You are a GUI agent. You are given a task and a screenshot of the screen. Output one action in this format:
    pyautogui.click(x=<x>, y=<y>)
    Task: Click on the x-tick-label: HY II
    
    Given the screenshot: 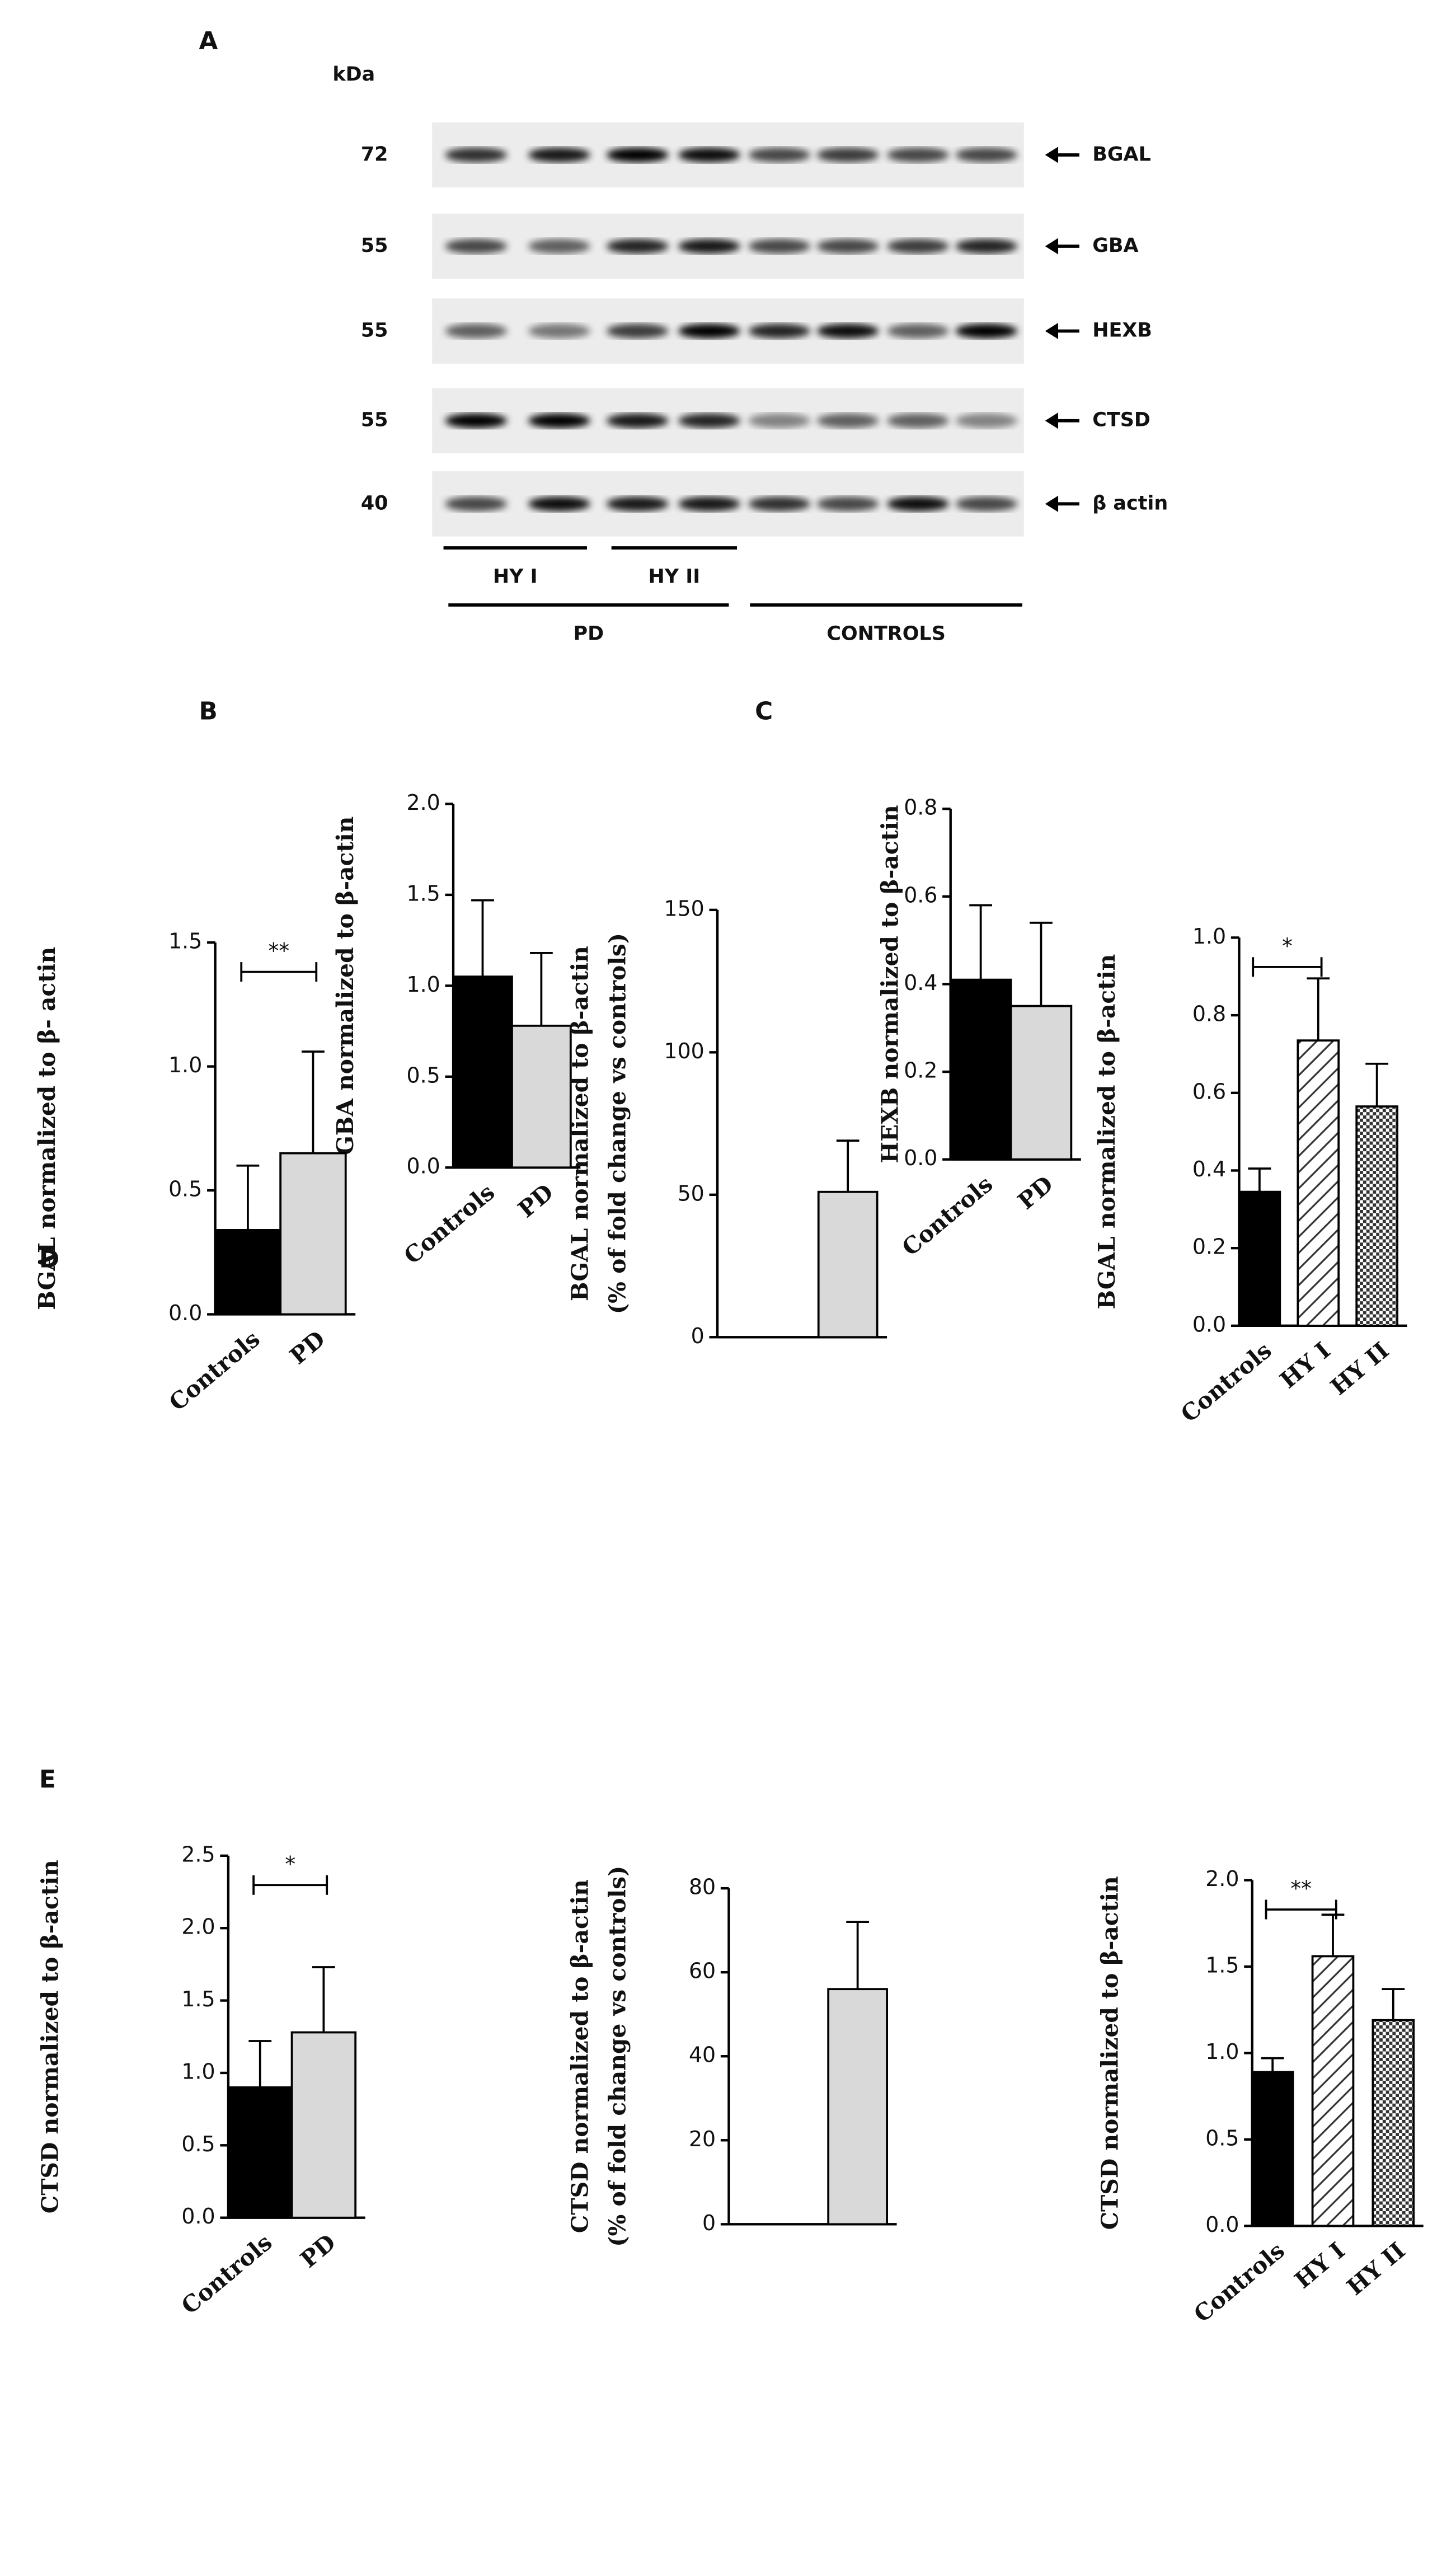 What is the action you would take?
    pyautogui.click(x=1360, y=1369)
    